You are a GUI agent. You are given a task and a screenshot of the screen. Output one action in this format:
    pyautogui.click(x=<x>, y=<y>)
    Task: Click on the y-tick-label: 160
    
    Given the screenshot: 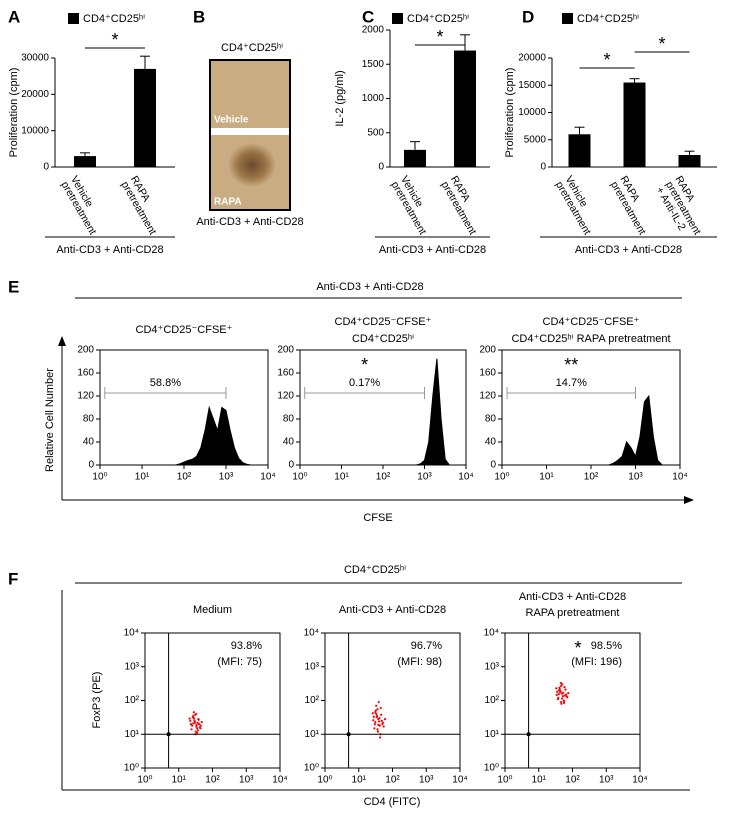 What is the action you would take?
    pyautogui.click(x=285, y=373)
    